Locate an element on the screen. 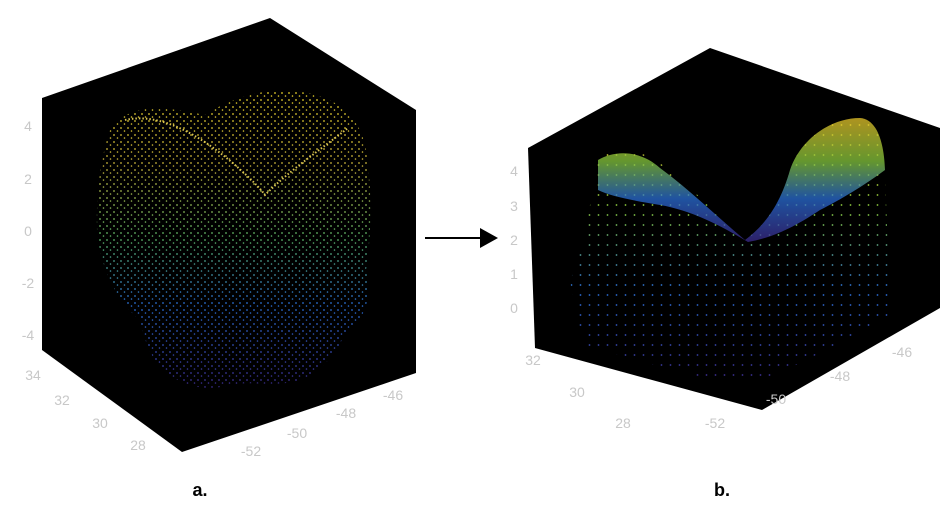  z-tick-label: -2 is located at coordinates (28, 283).